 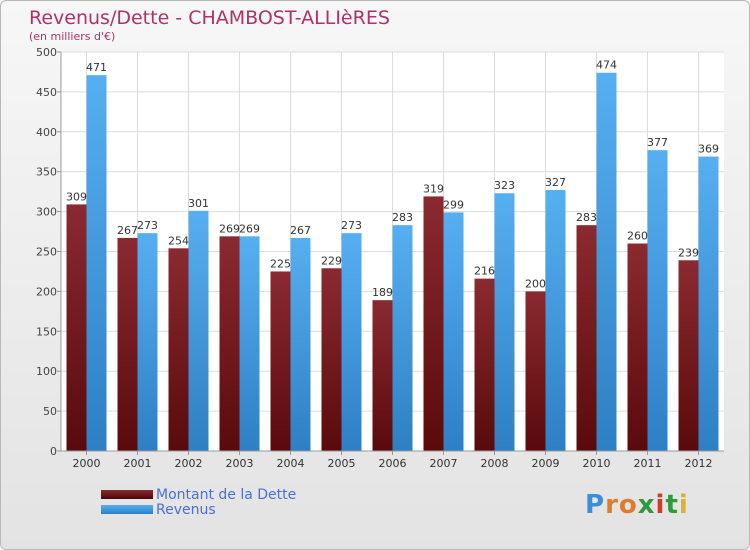 What do you see at coordinates (351, 342) in the screenshot?
I see `bar-revenus-2005` at bounding box center [351, 342].